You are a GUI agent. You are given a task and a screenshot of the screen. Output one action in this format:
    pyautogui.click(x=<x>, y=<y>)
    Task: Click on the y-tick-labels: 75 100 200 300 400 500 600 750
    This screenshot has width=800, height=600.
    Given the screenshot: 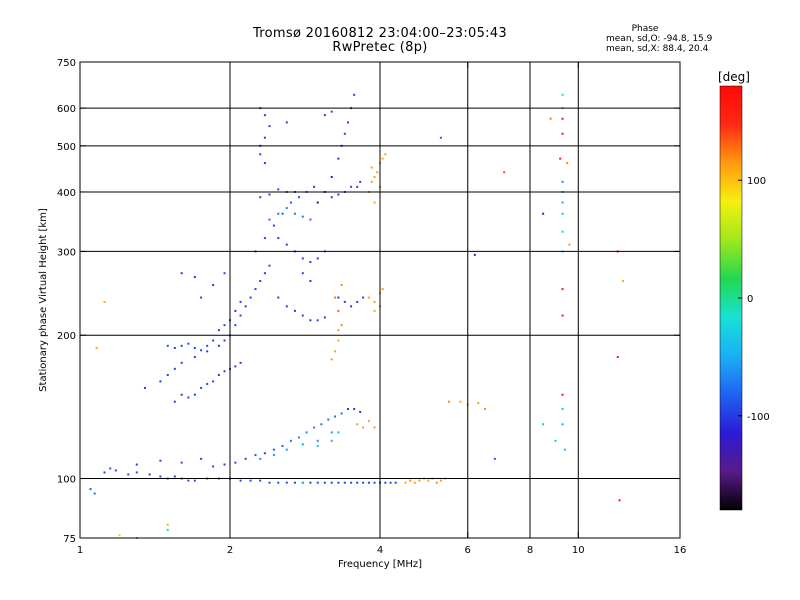 What is the action you would take?
    pyautogui.click(x=66, y=301)
    